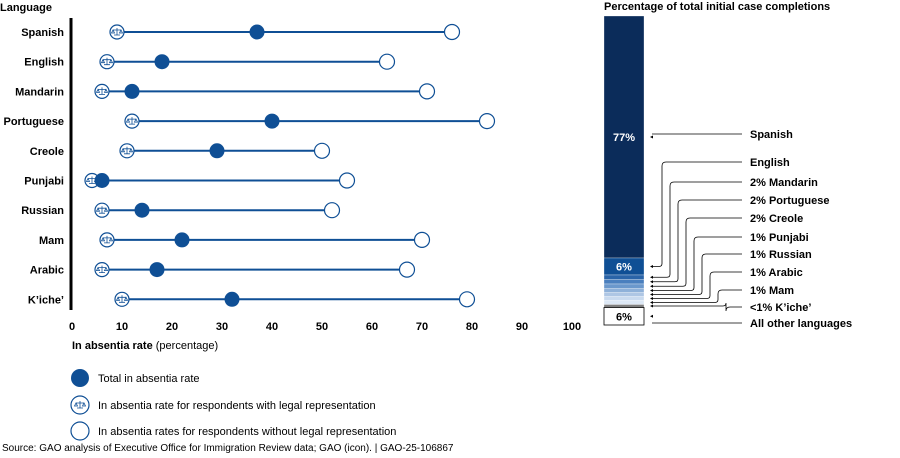  What do you see at coordinates (781, 255) in the screenshot?
I see `segment-label: 1% Russian` at bounding box center [781, 255].